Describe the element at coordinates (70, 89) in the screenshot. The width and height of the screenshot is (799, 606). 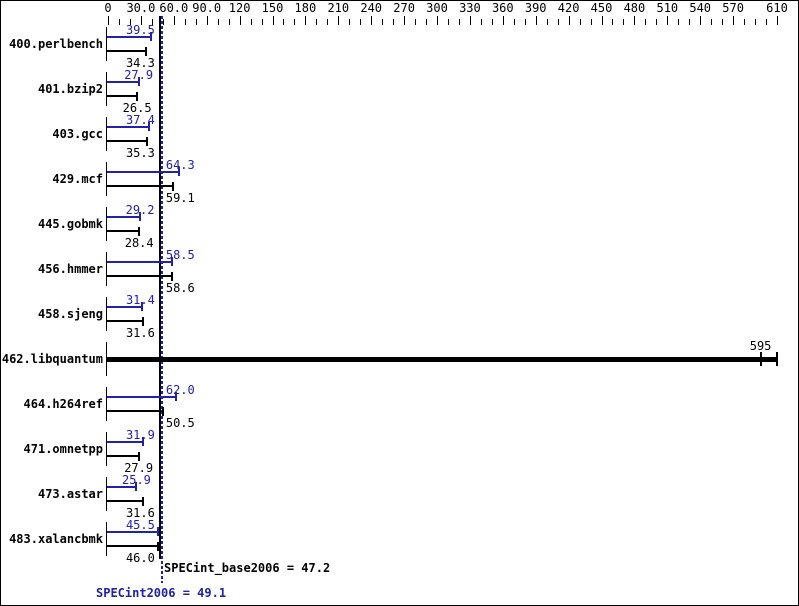
I see `benchmark-label: 401.bzip2` at that location.